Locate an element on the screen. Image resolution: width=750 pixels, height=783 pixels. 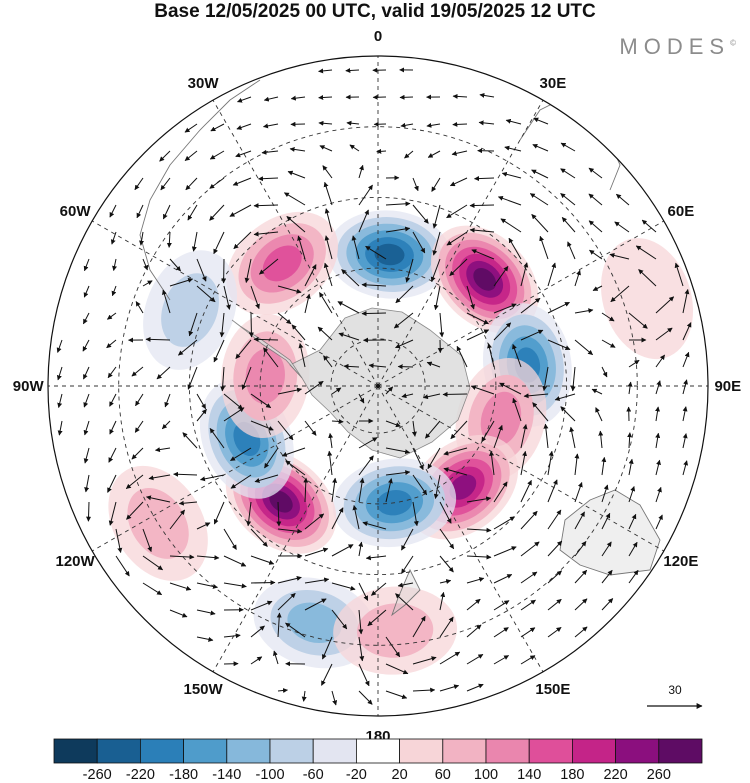
longitude-label: 30E is located at coordinates (553, 83).